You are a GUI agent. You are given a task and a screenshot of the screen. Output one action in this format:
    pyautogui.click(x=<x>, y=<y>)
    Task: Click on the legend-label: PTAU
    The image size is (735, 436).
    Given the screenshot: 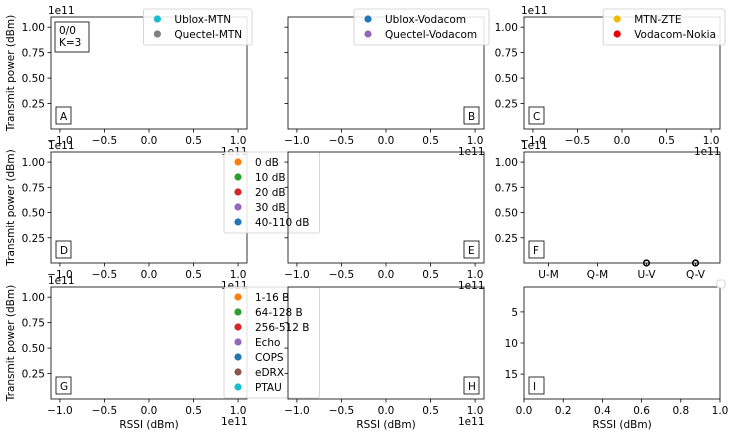 What is the action you would take?
    pyautogui.click(x=268, y=388)
    